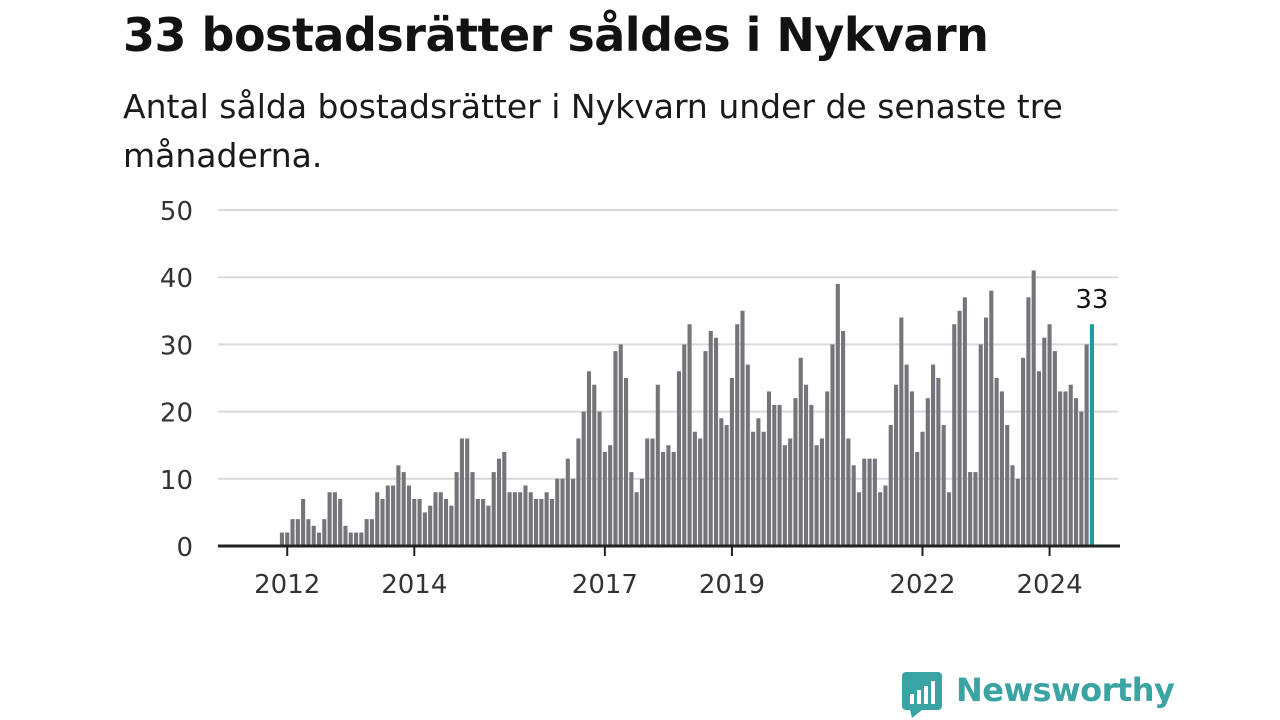  I want to click on x-tick-label: 2014, so click(414, 585).